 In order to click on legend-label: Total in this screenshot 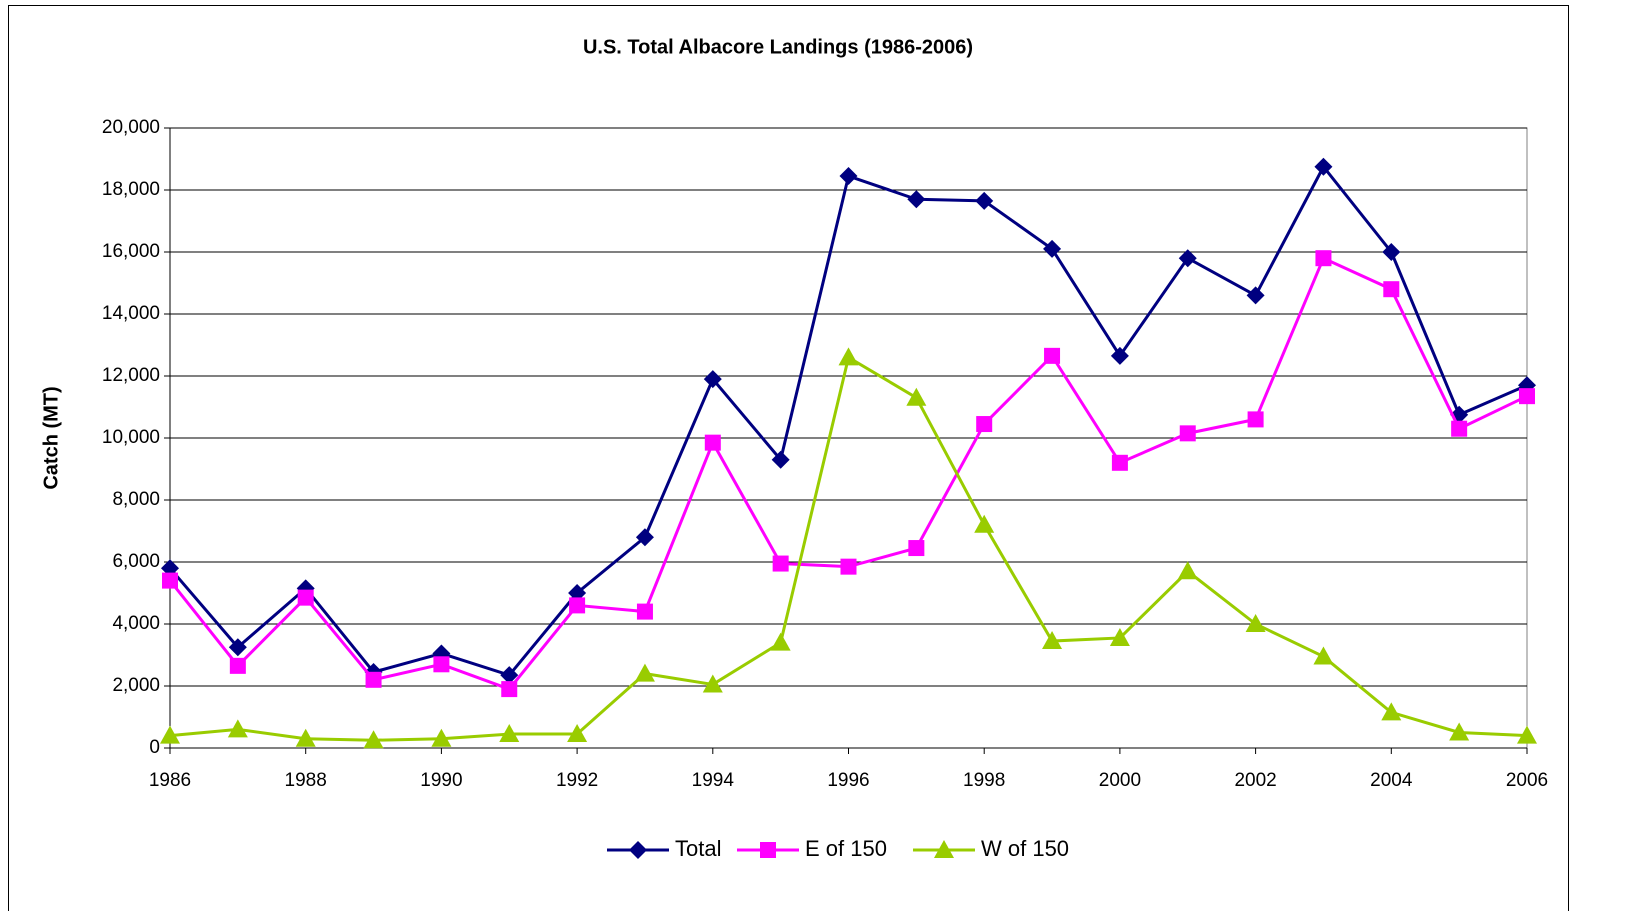, I will do `click(698, 848)`.